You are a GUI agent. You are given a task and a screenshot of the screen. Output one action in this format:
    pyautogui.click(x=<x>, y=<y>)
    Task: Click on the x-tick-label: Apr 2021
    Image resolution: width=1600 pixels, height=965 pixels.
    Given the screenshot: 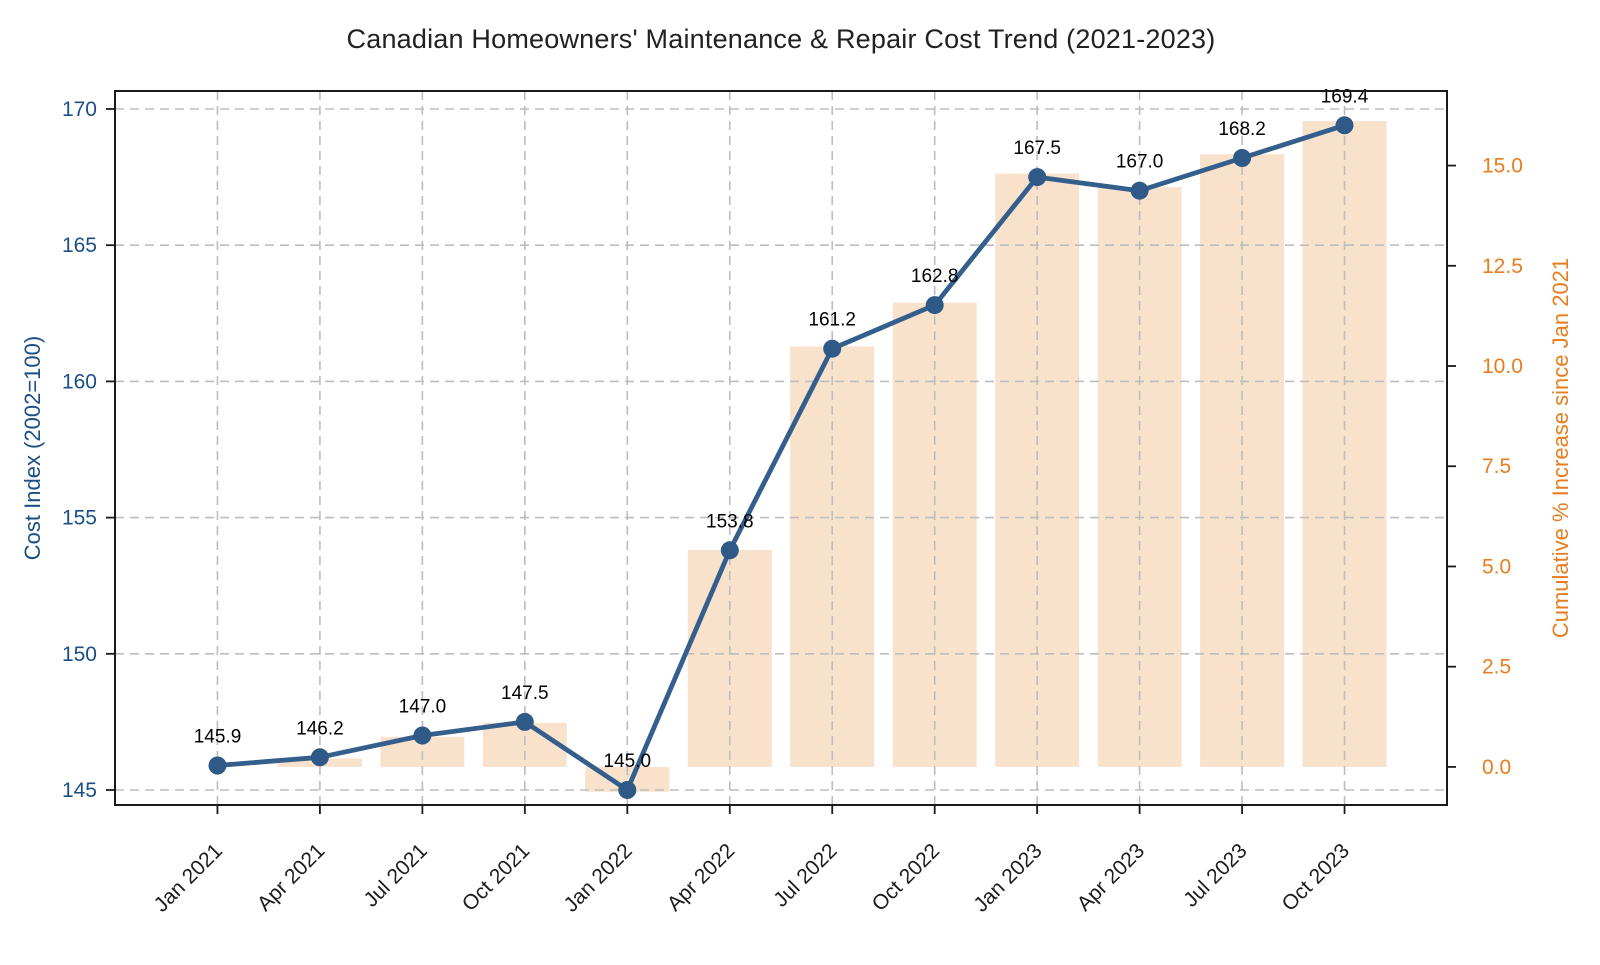 What is the action you would take?
    pyautogui.click(x=291, y=877)
    